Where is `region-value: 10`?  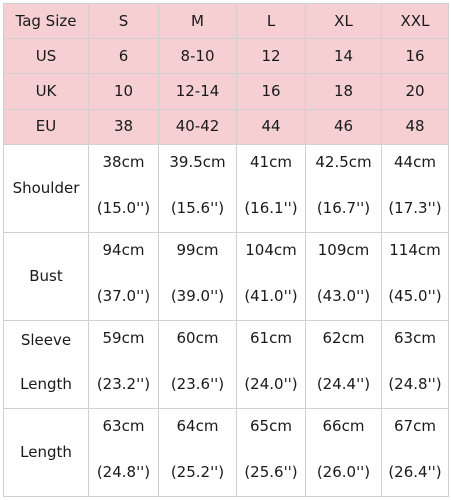 region-value: 10 is located at coordinates (123, 91).